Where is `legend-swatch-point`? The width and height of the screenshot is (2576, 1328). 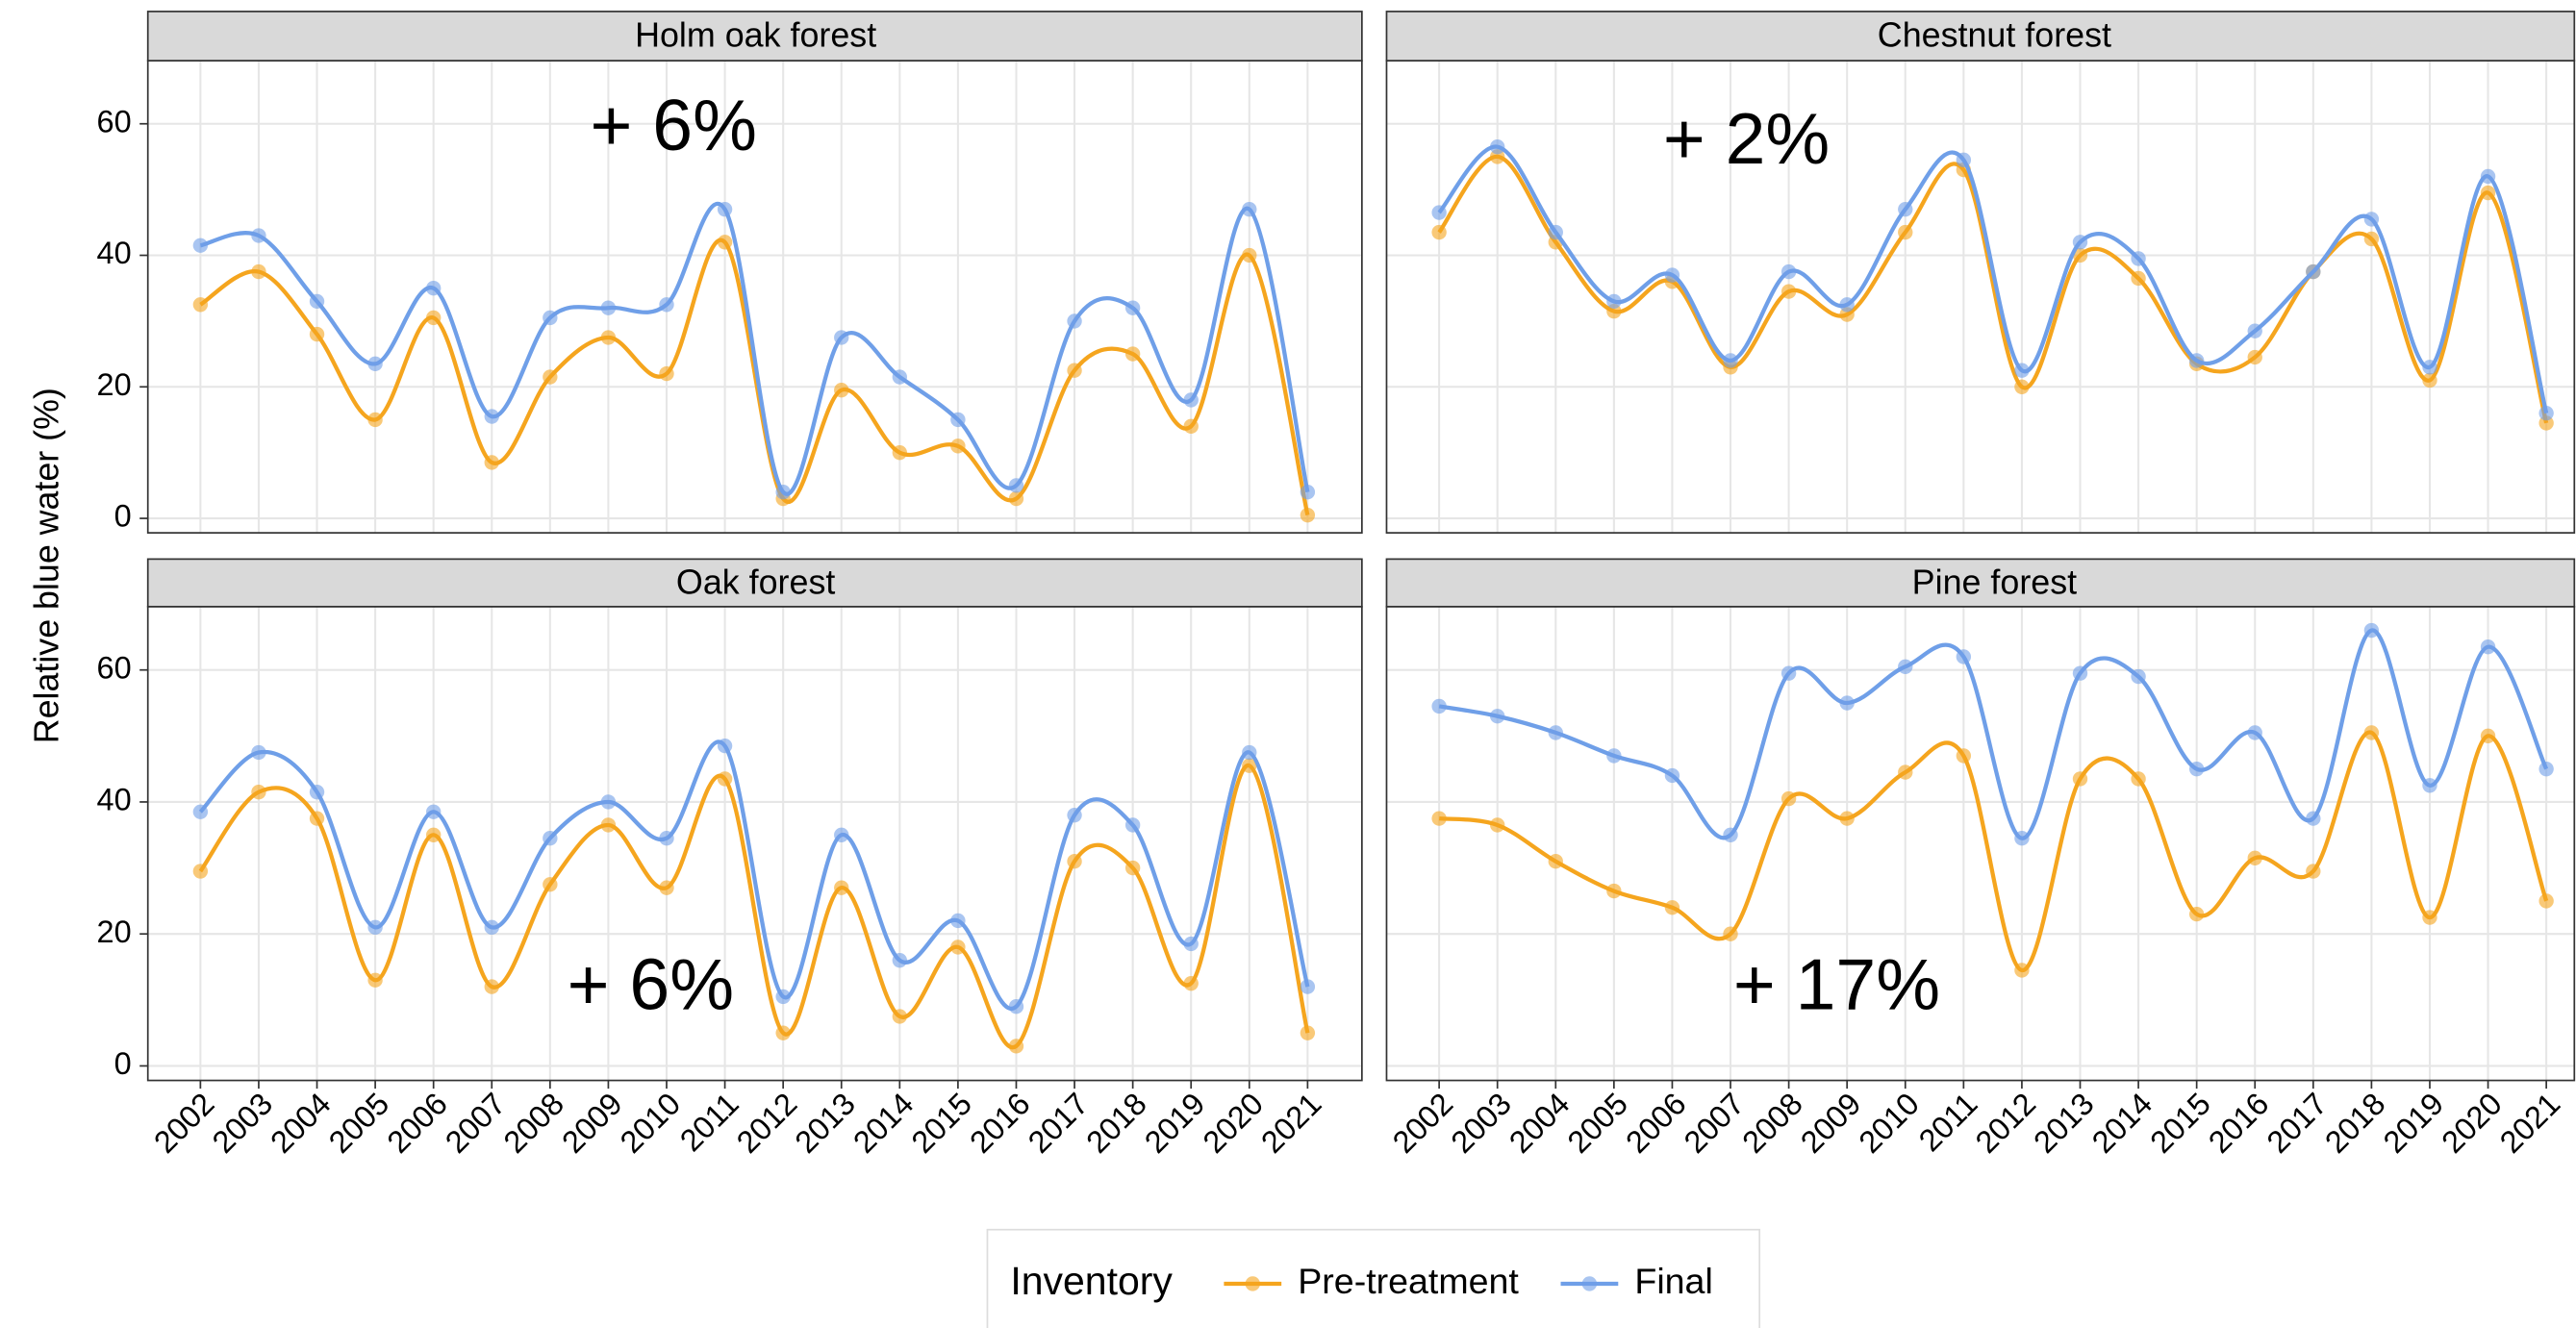
legend-swatch-point is located at coordinates (1252, 1283).